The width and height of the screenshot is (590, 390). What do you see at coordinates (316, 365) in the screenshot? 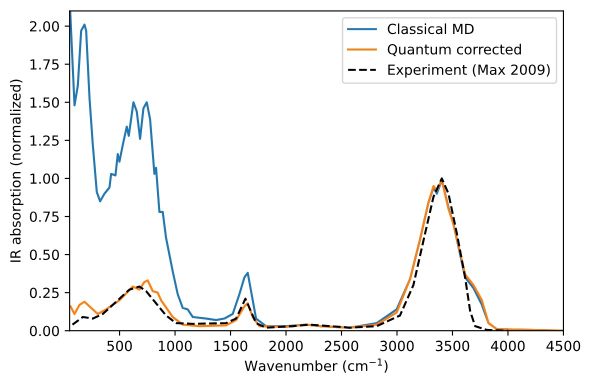
I see `x-axis-title: Wavenumber (cm$^{−1}$)` at bounding box center [316, 365].